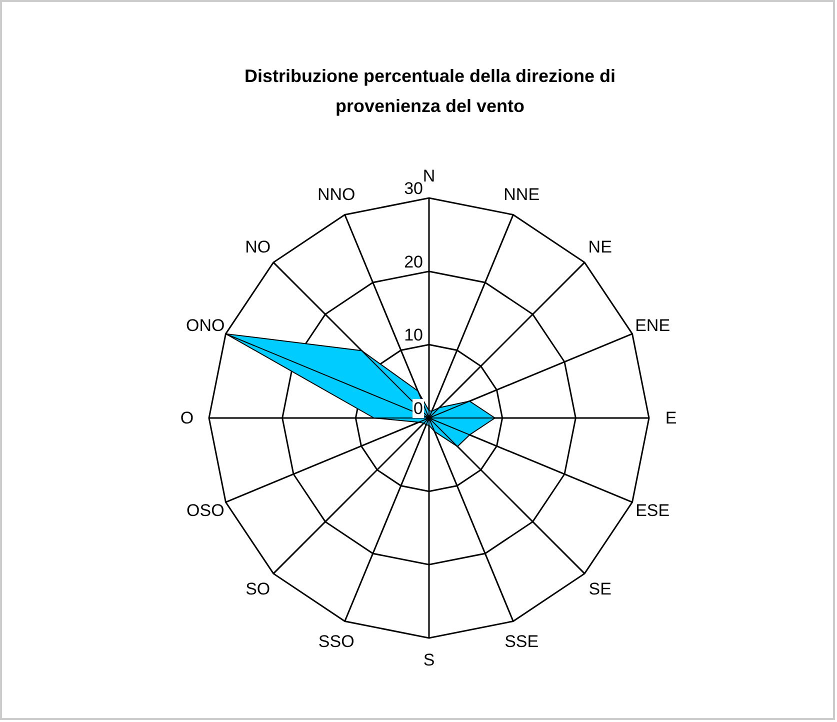 This screenshot has width=837, height=722. I want to click on chart-title: Distribuzione percentuale della direzione di provenienza del vento, so click(430, 91).